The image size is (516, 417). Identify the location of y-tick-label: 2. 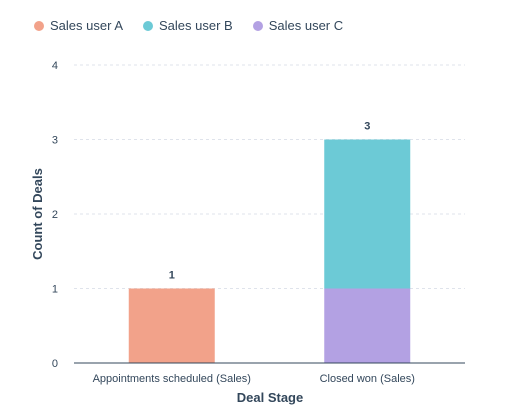
(55, 215).